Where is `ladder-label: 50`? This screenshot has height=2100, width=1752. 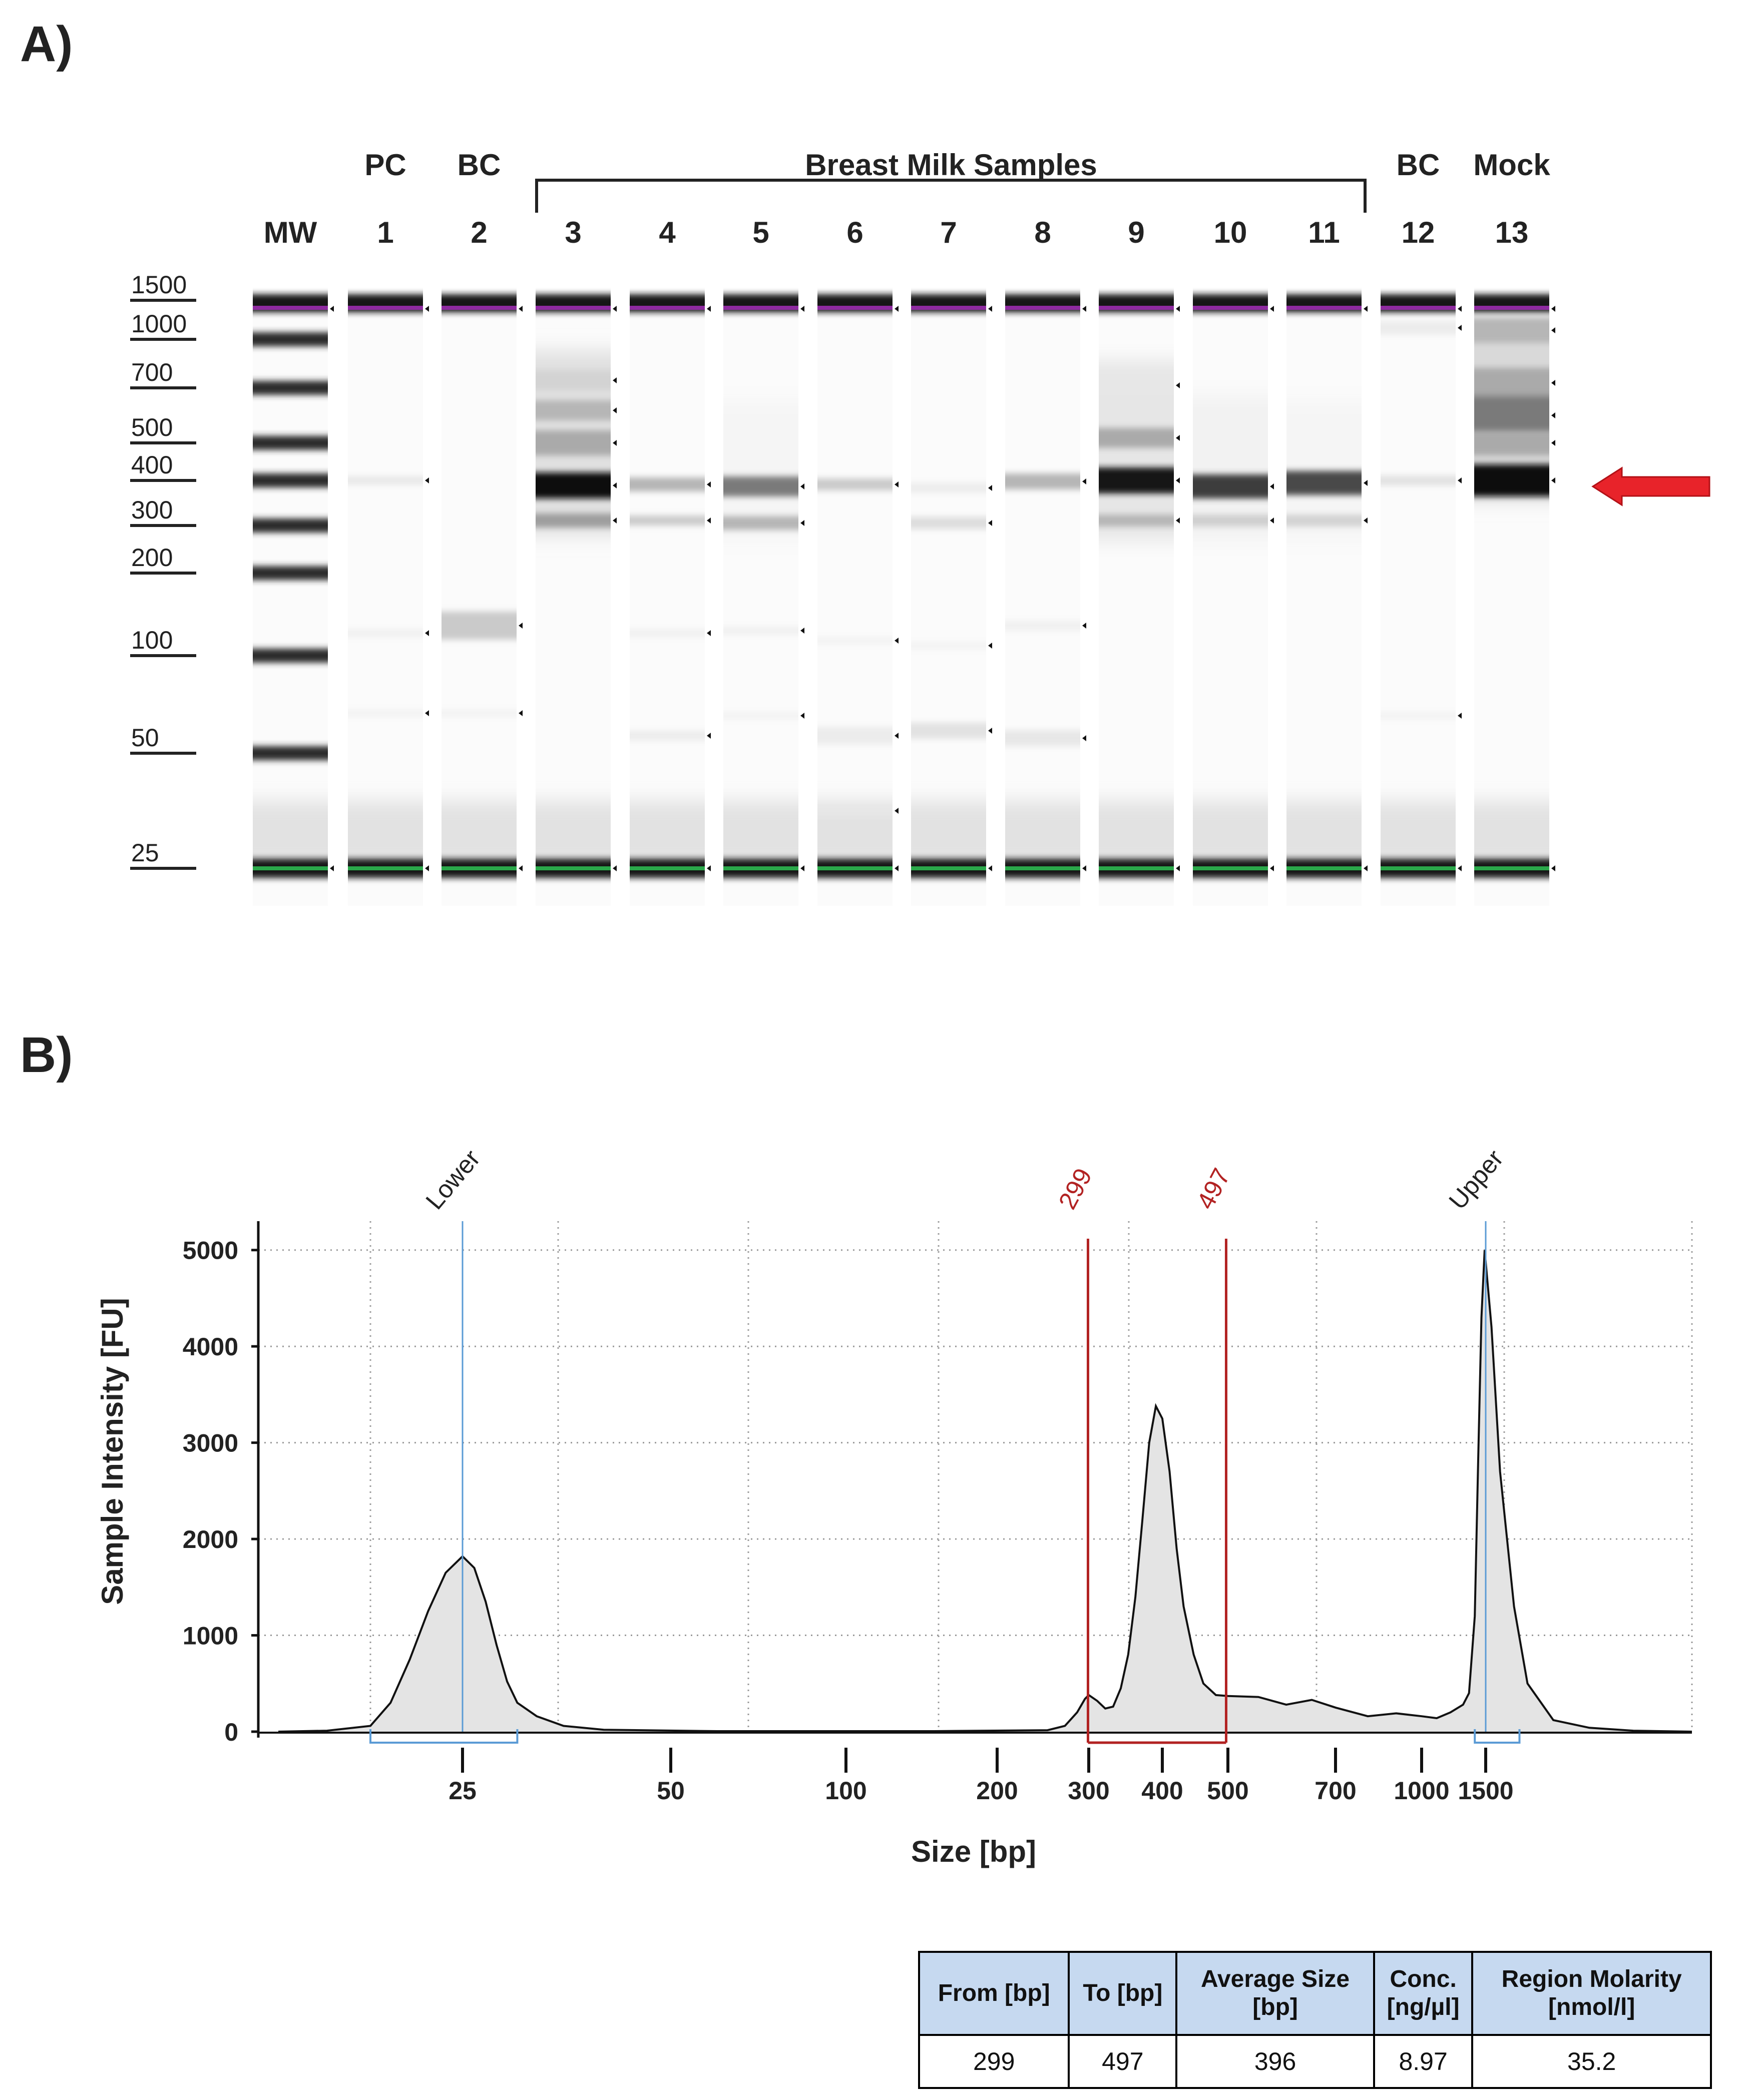
ladder-label: 50 is located at coordinates (145, 738).